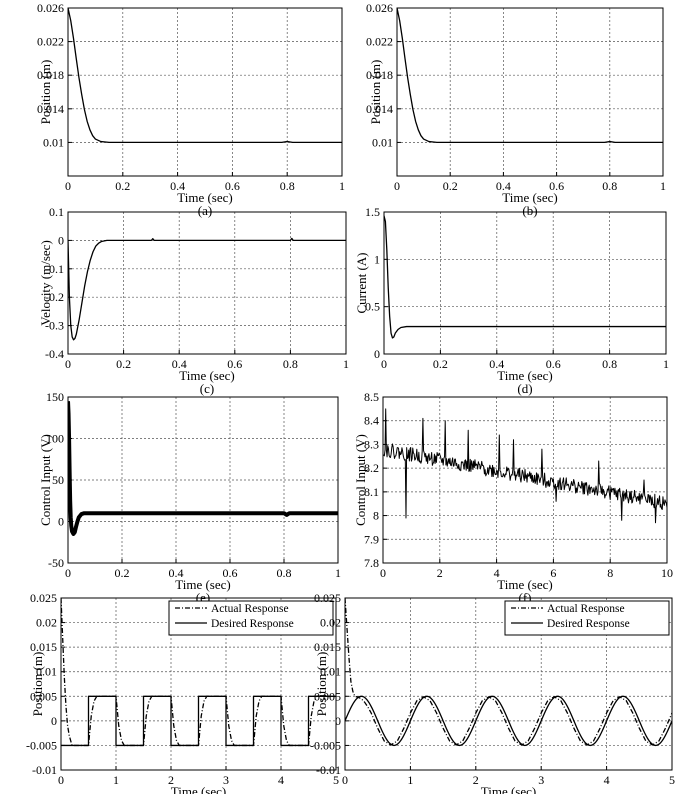  What do you see at coordinates (371, 492) in the screenshot?
I see `y-tick-label: 8.1` at bounding box center [371, 492].